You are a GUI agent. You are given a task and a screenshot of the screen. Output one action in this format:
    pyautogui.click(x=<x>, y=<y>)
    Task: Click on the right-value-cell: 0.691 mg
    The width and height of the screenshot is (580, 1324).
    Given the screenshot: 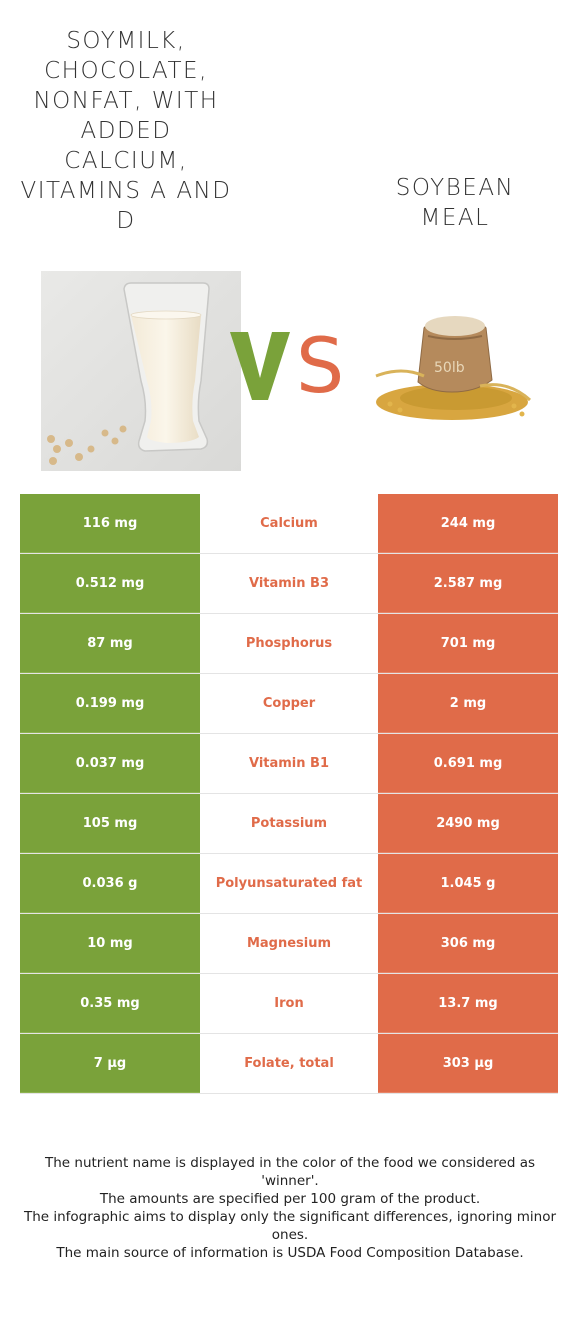 What is the action you would take?
    pyautogui.click(x=468, y=763)
    